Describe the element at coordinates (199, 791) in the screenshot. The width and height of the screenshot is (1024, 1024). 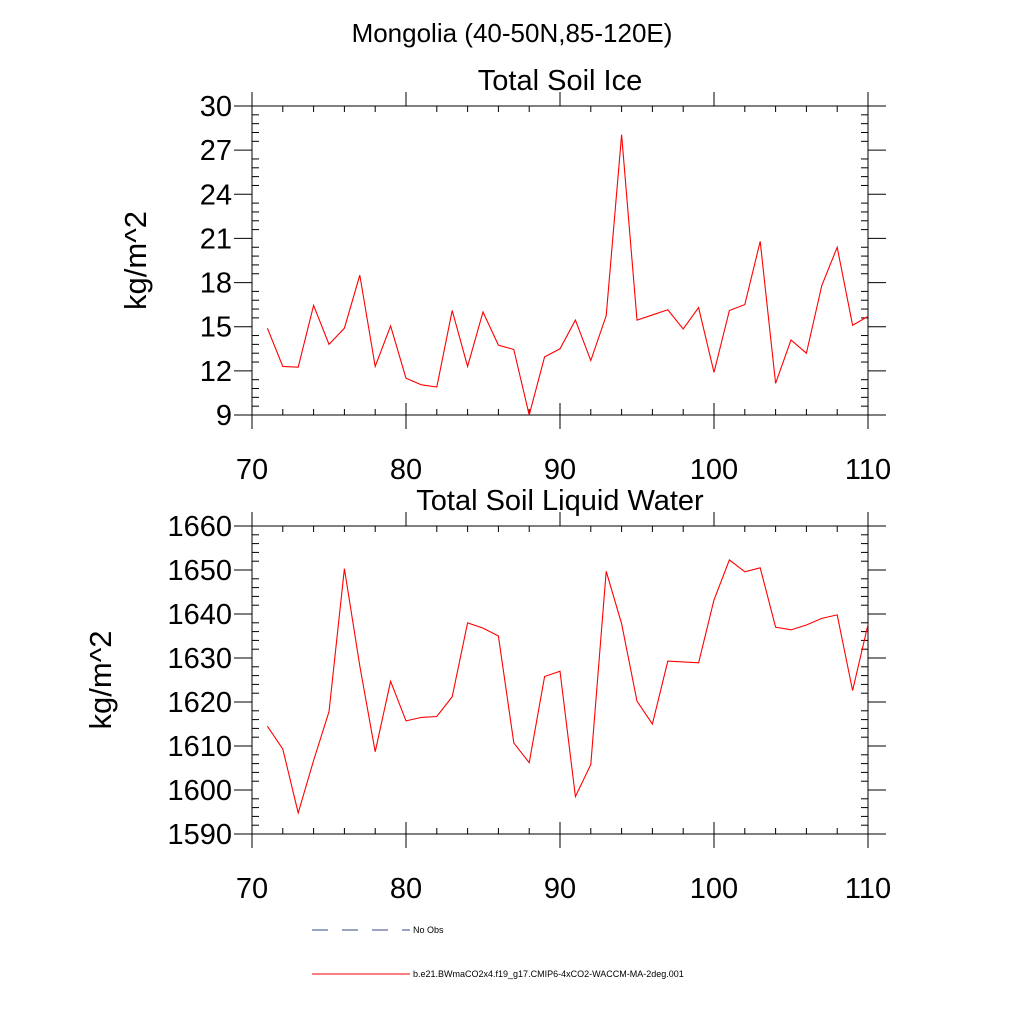
I see `y-tick-label: 1600` at that location.